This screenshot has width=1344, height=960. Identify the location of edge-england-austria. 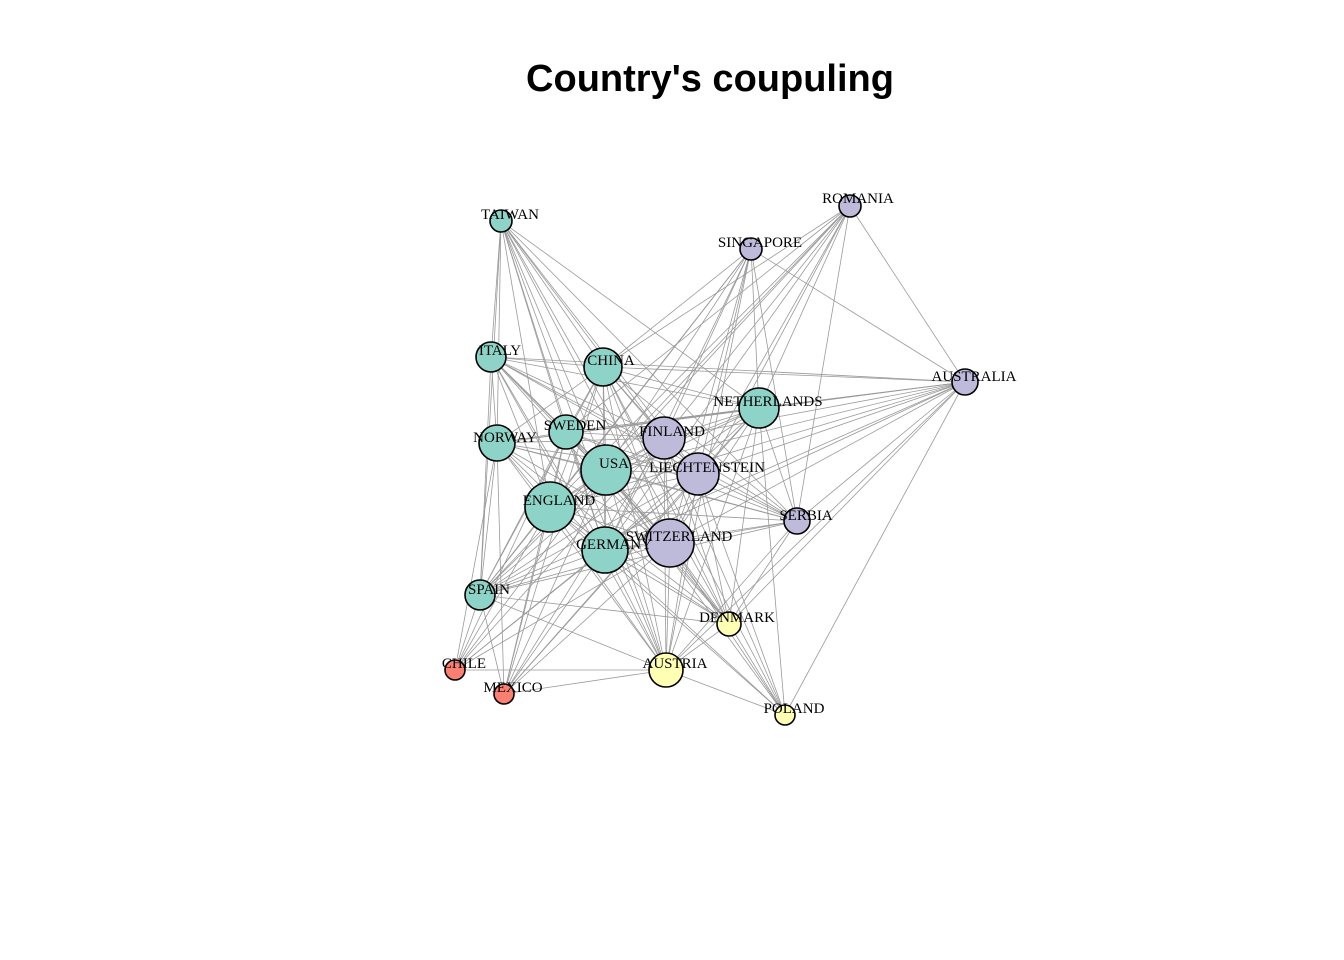
(608, 588).